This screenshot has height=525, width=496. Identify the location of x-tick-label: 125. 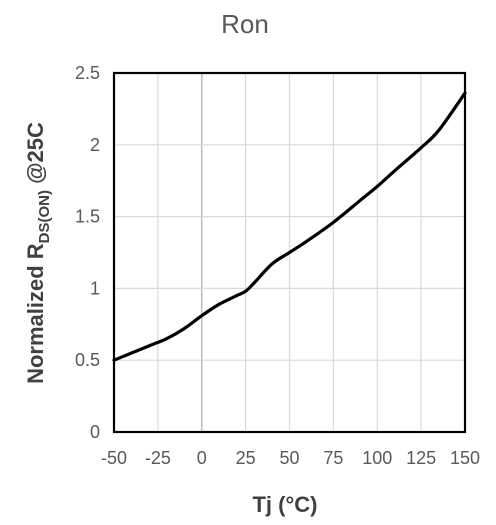
(421, 458).